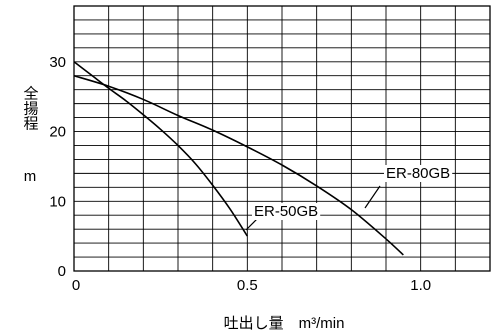  Describe the element at coordinates (349, 198) in the screenshot. I see `series-labels: ER-50GB ER-80GB` at that location.